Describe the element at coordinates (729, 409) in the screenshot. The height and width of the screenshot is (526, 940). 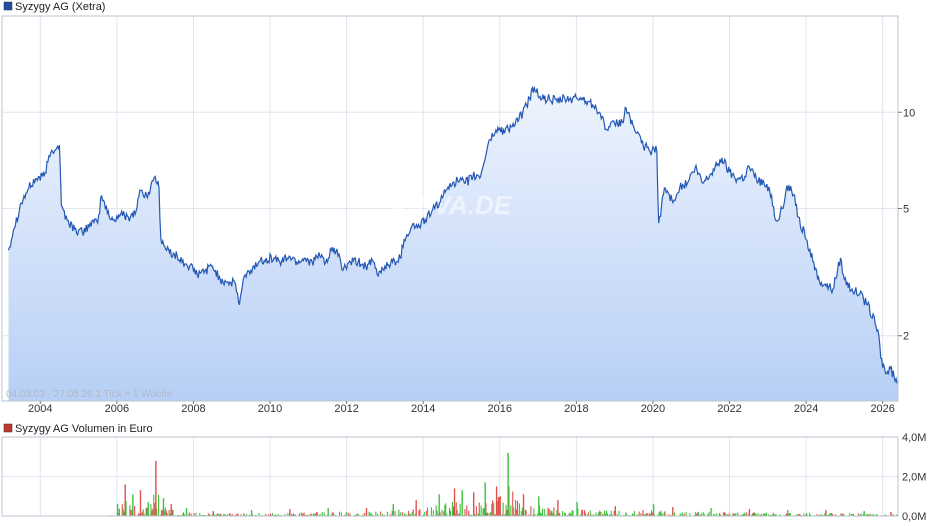
I see `price-x-tick-label: 2022` at that location.